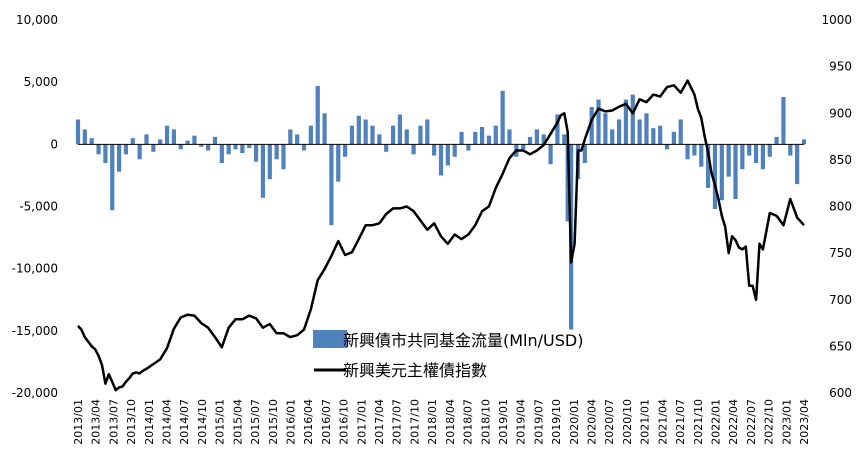 The image size is (860, 474). Describe the element at coordinates (468, 422) in the screenshot. I see `x-tick-label: 2018/07` at that location.